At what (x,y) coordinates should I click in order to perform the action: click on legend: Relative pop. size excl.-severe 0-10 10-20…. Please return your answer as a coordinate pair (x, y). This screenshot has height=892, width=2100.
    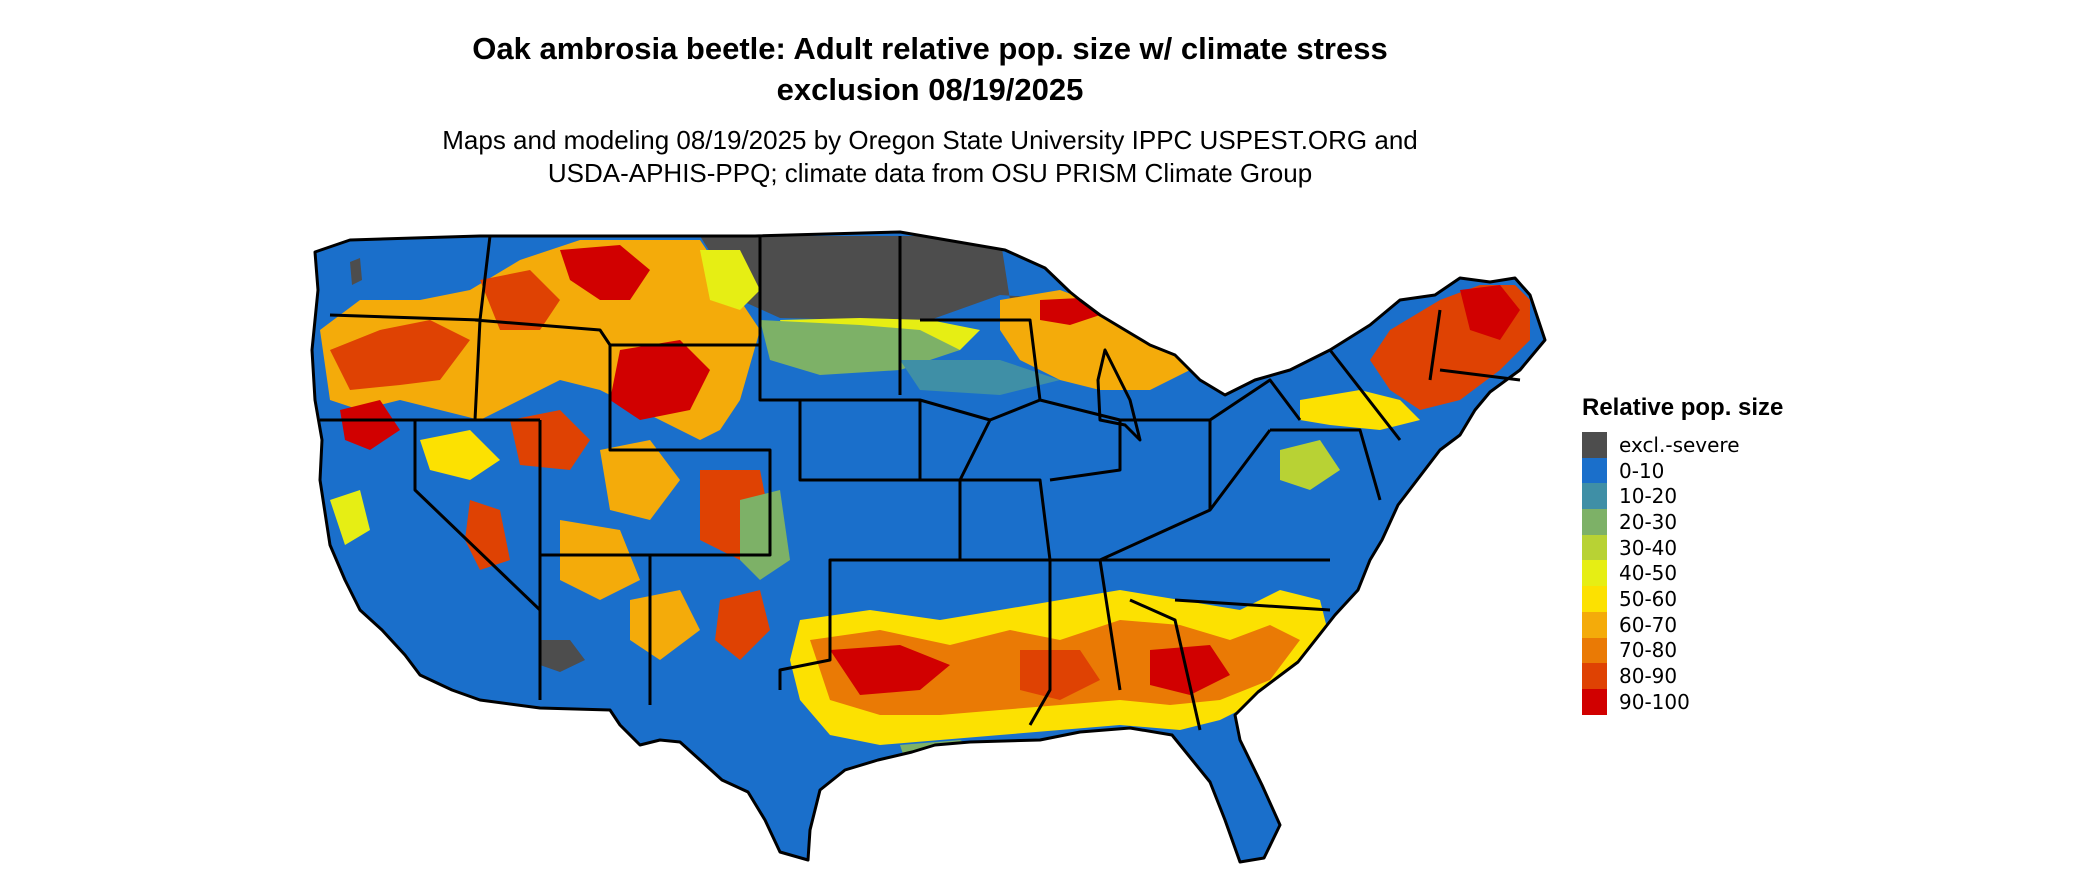
    Looking at the image, I should click on (1682, 554).